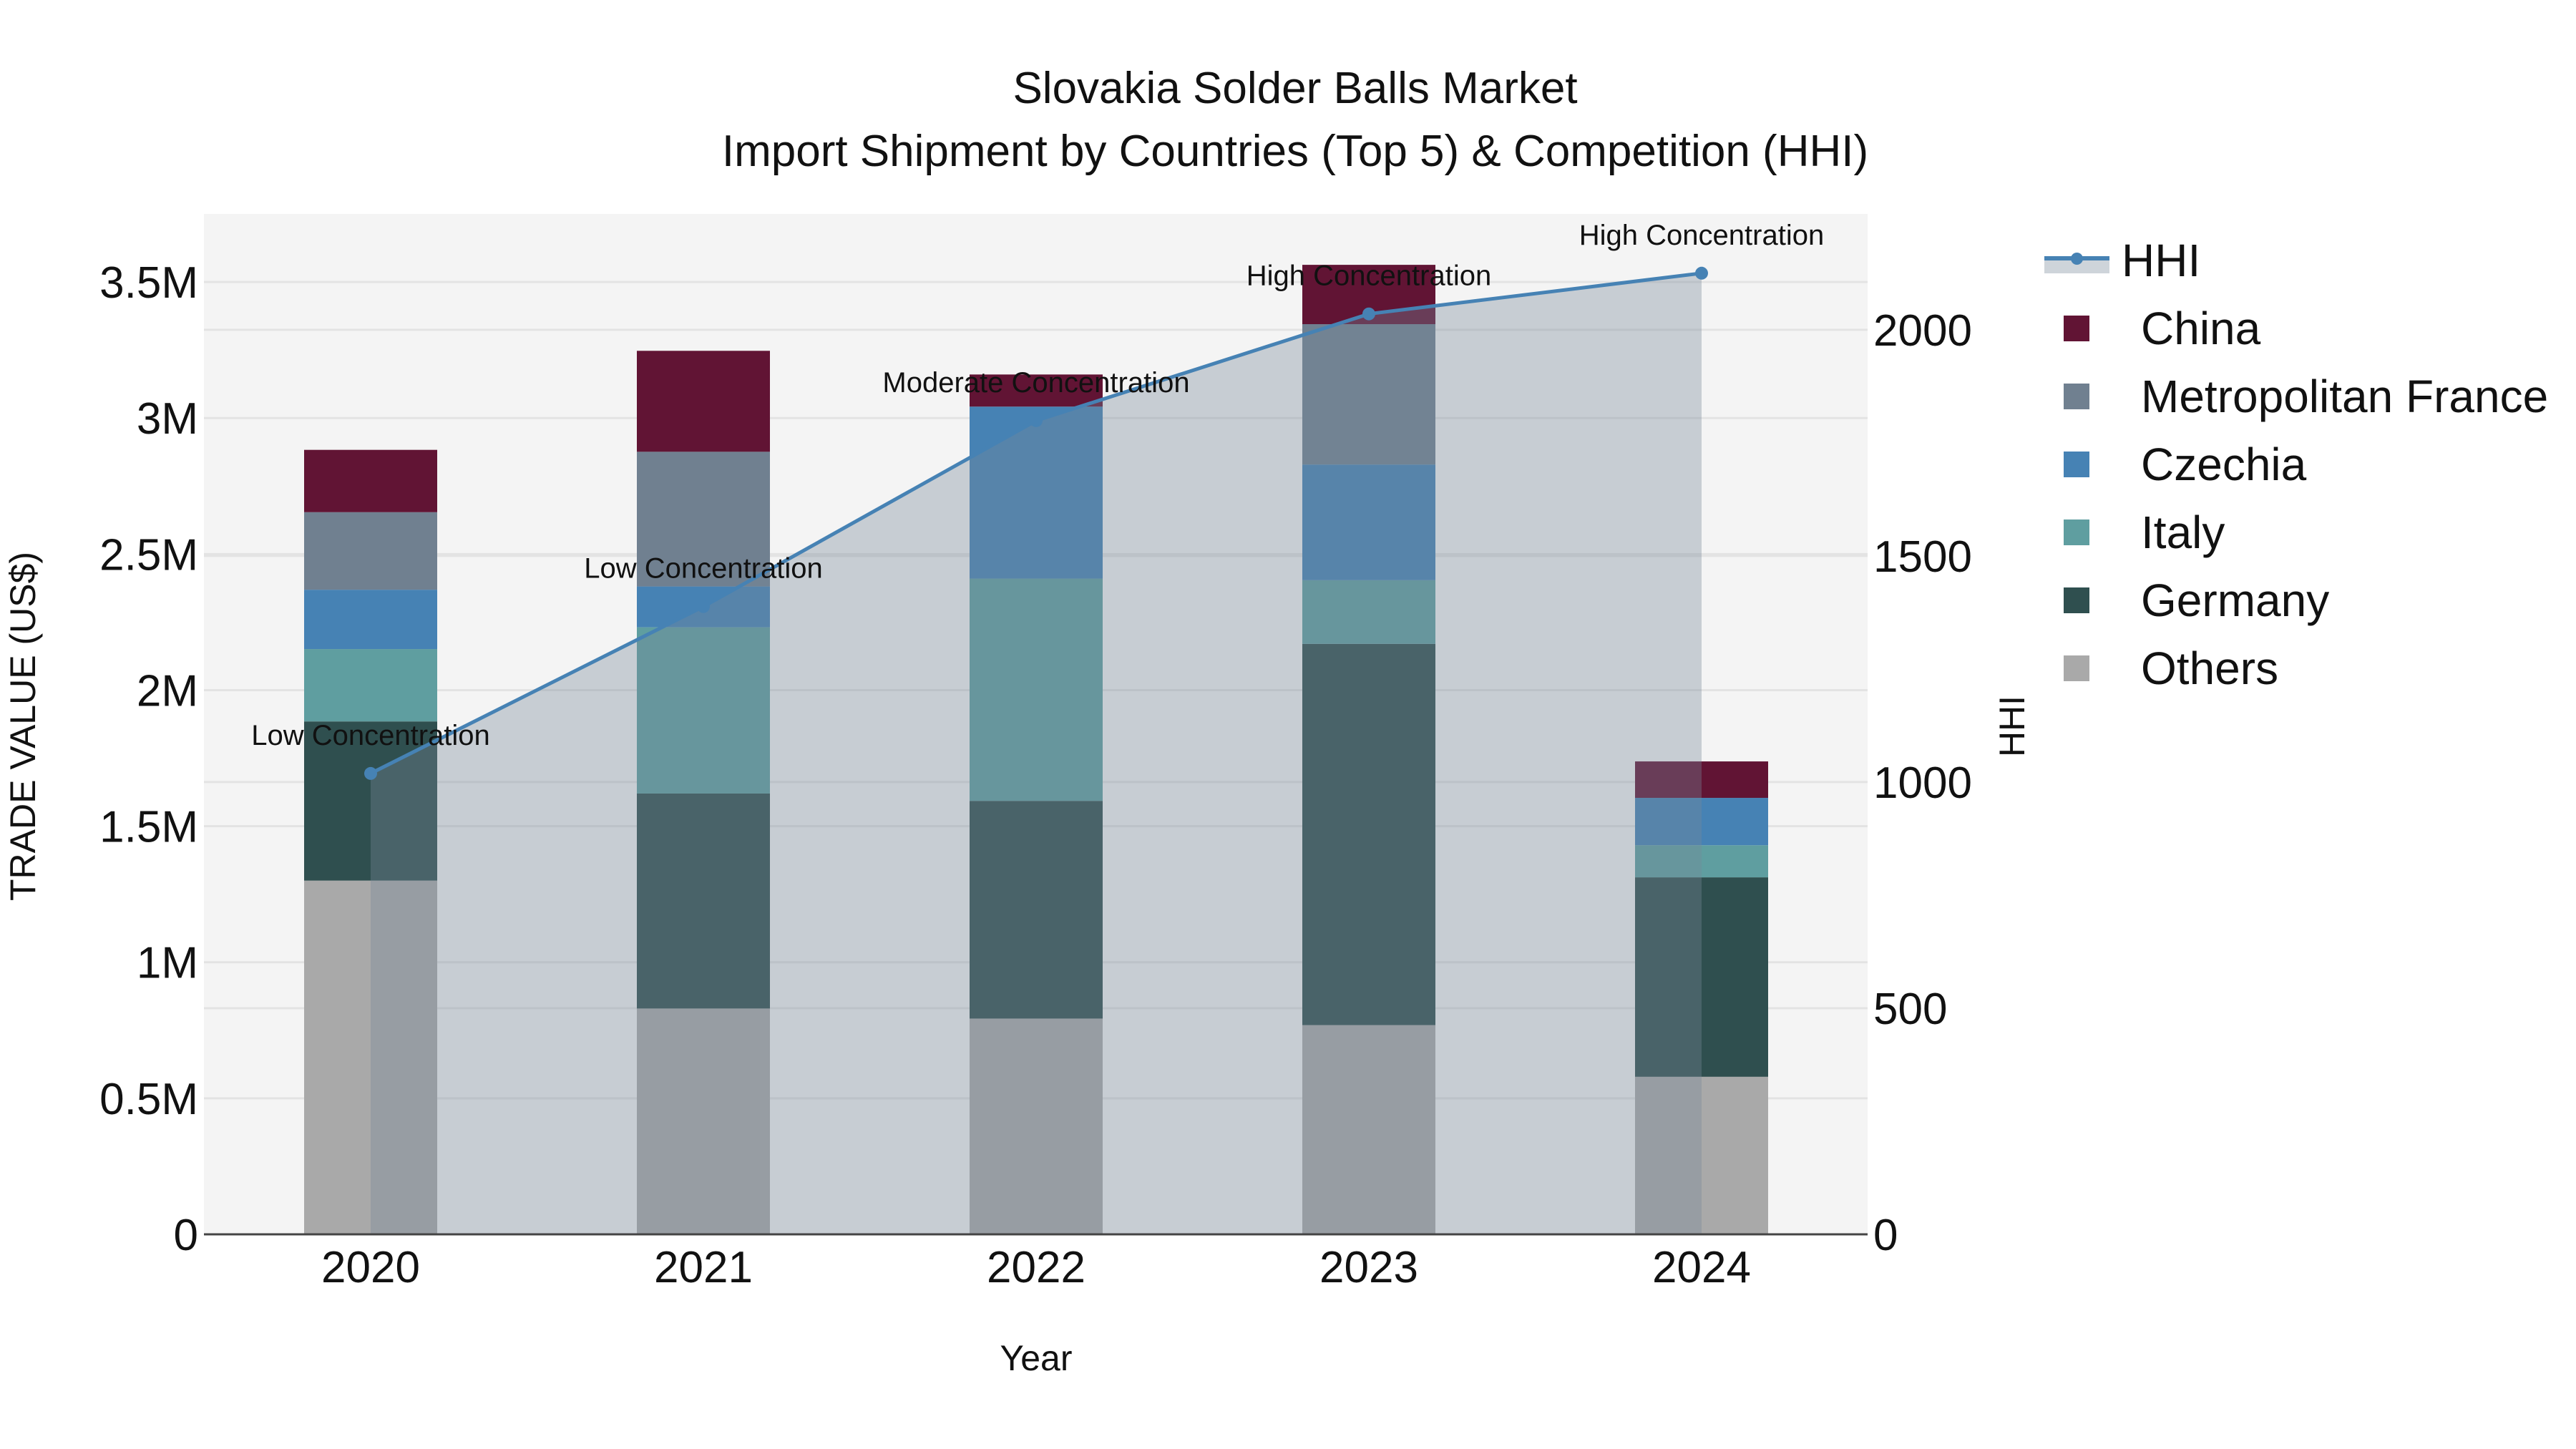 Image resolution: width=2576 pixels, height=1449 pixels. Describe the element at coordinates (186, 1235) in the screenshot. I see `y-tick-label: 0` at that location.